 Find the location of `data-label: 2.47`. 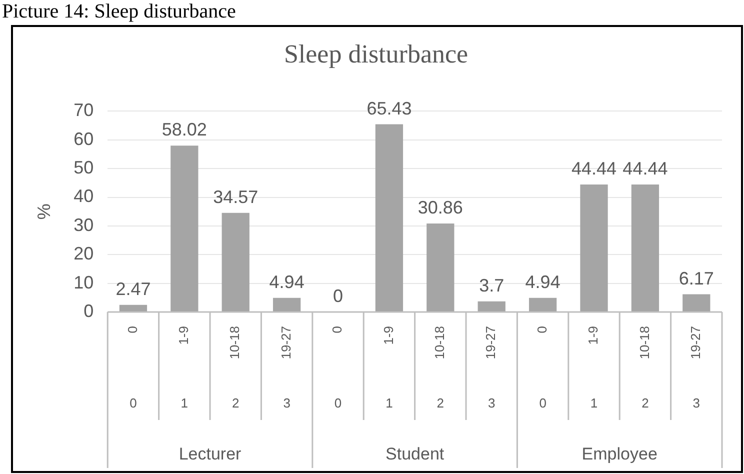

data-label: 2.47 is located at coordinates (133, 288).